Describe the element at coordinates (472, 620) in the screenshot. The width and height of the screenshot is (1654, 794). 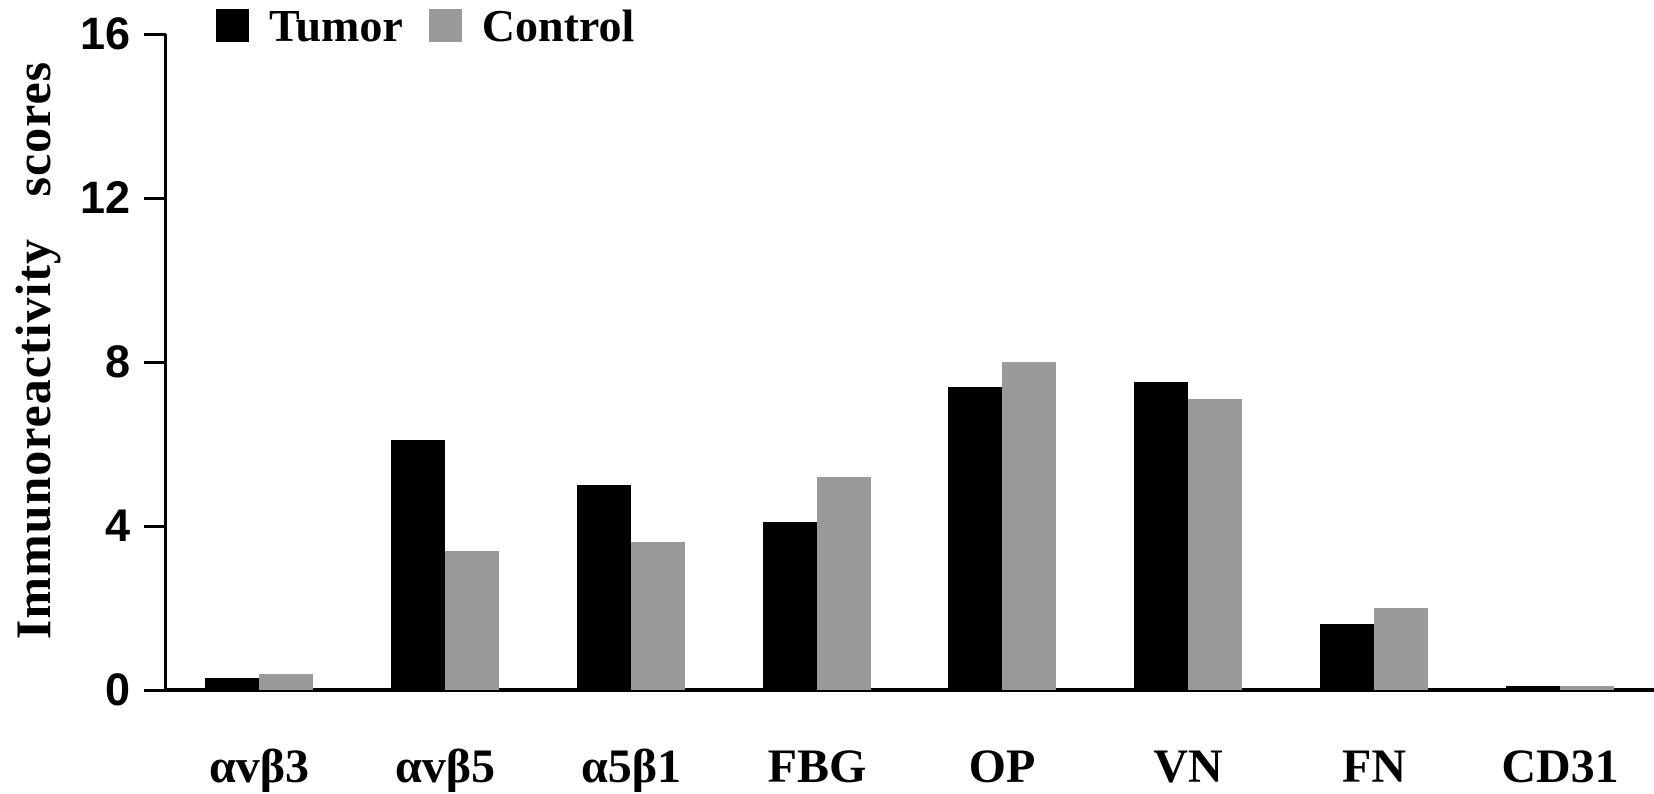
I see `bar-control-αvβ5` at that location.